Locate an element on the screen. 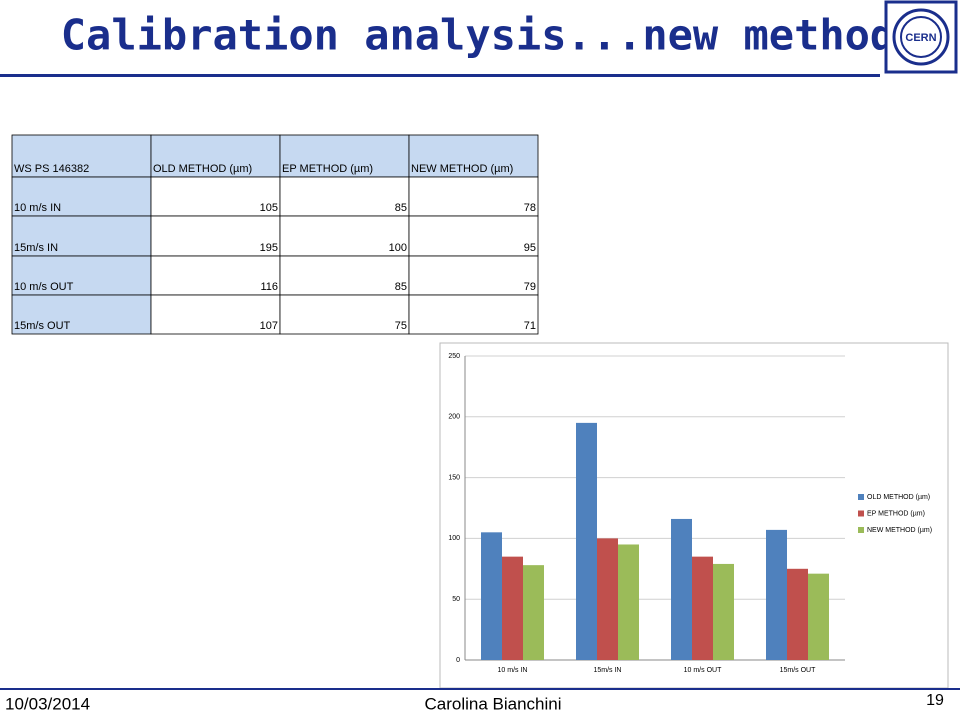  slide-title: Calibration analysis...new method is located at coordinates (478, 35).